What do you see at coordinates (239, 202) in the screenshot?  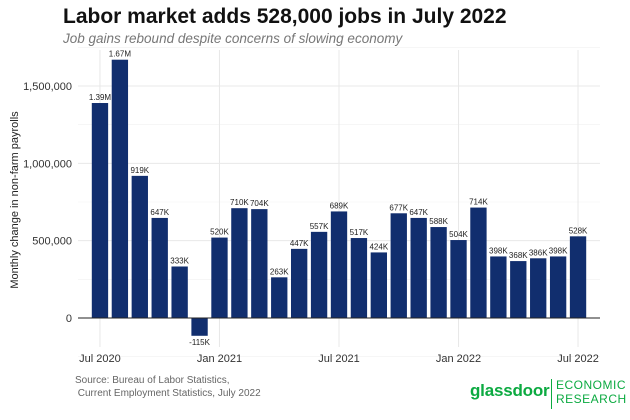 I see `data-label: 710K` at bounding box center [239, 202].